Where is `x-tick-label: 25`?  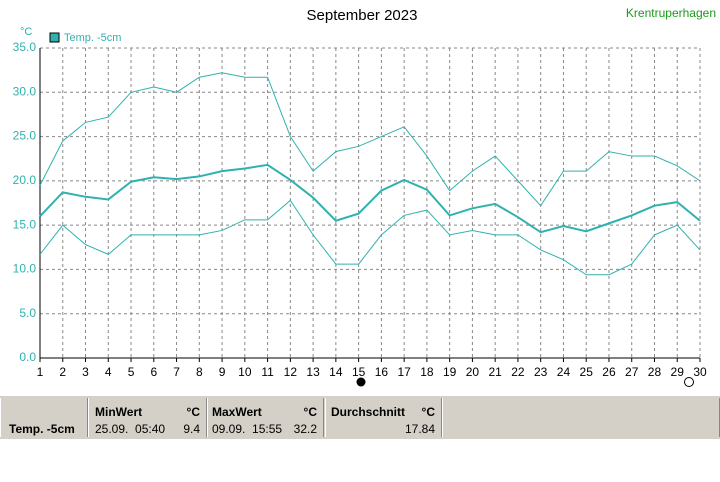 x-tick-label: 25 is located at coordinates (587, 372).